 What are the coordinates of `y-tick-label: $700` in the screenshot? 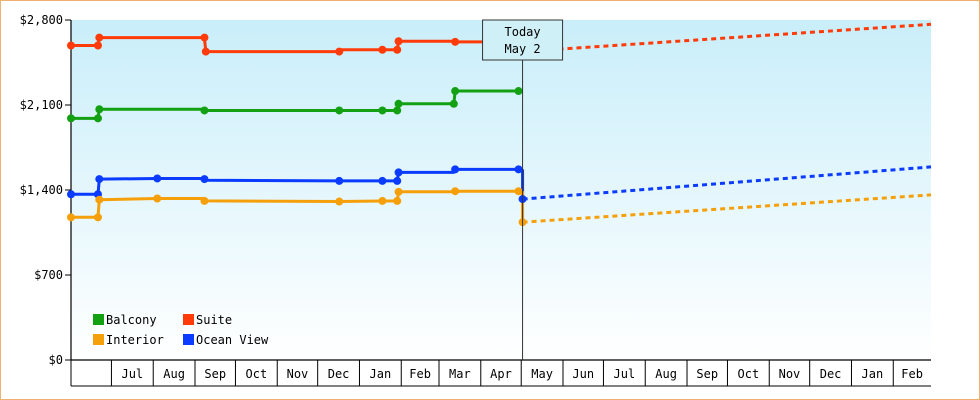 It's located at (48, 275).